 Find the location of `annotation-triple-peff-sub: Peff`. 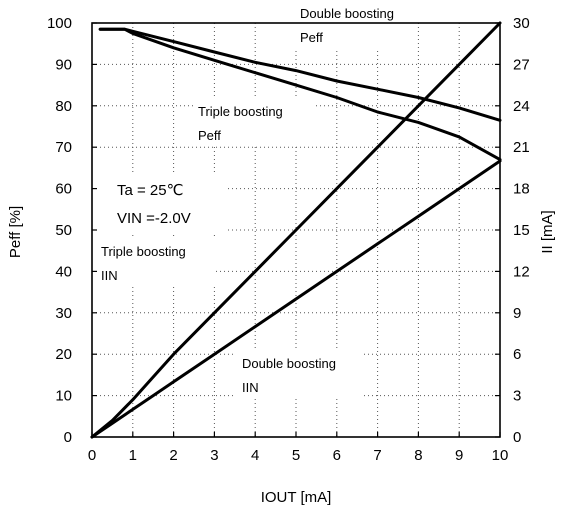

annotation-triple-peff-sub: Peff is located at coordinates (209, 135).